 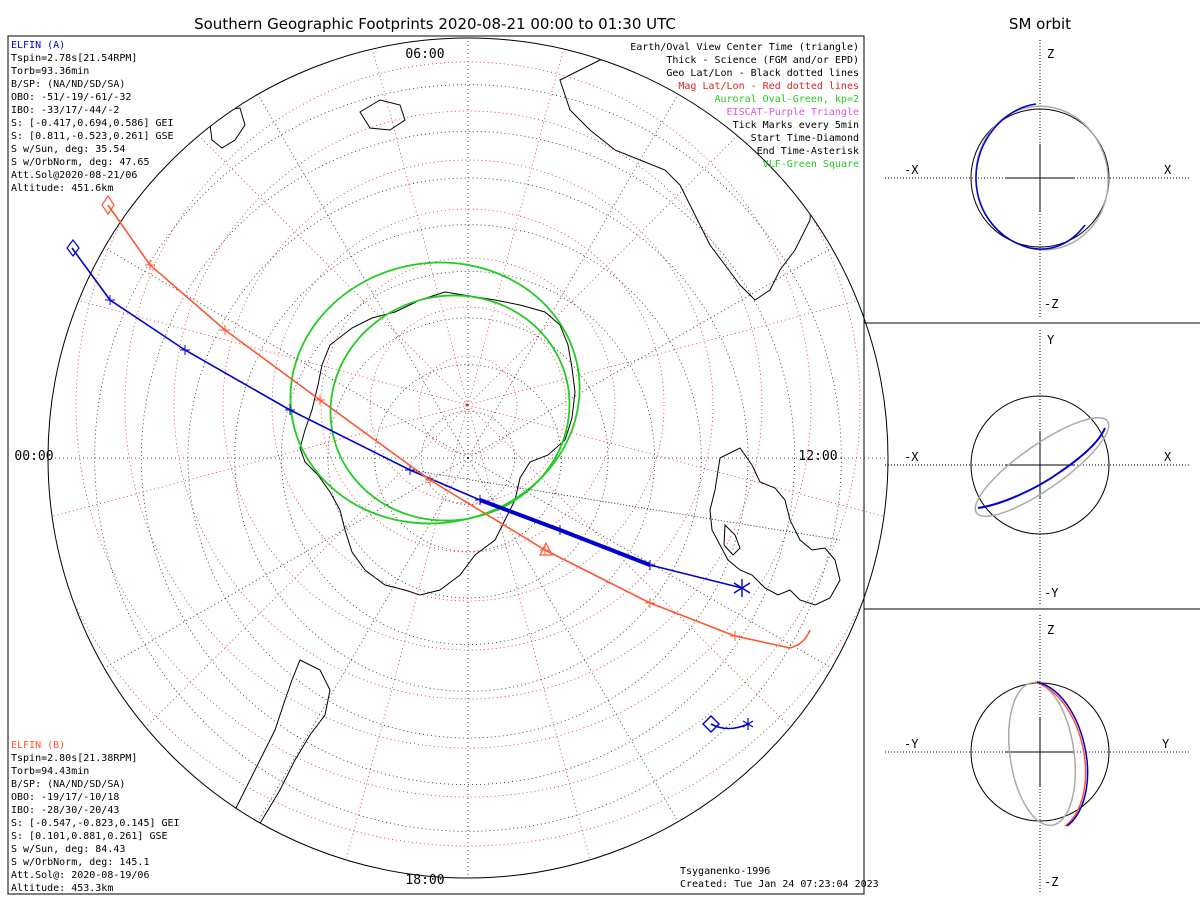 I want to click on legend-entry: Auroral Oval-Green, kp=2, so click(x=787, y=99).